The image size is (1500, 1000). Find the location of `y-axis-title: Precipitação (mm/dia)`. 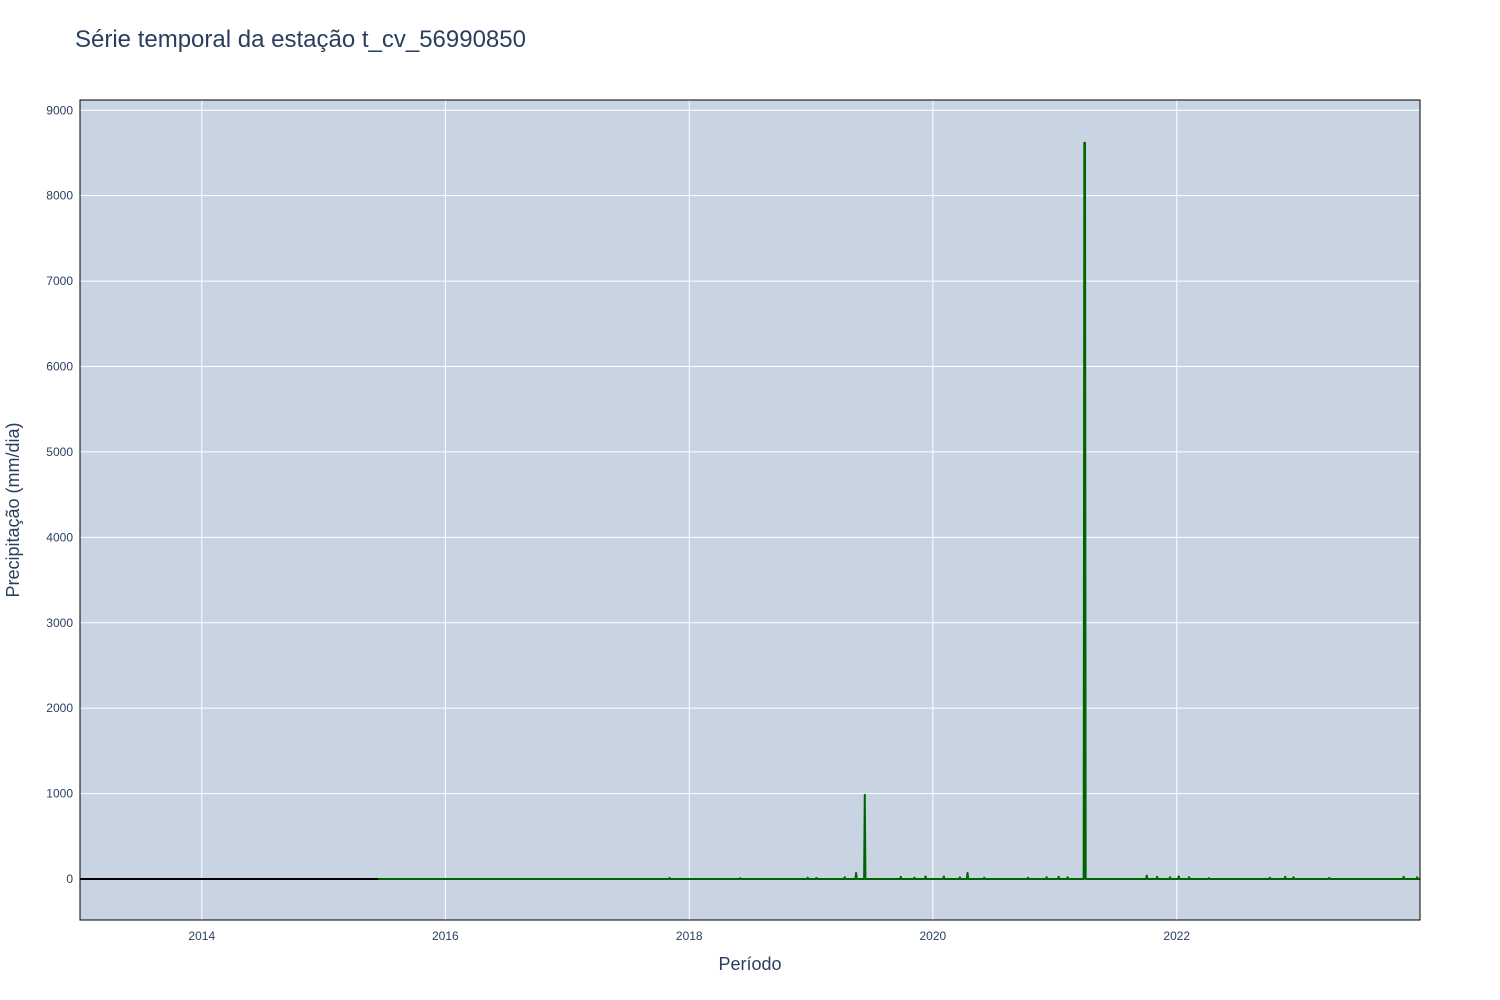

y-axis-title: Precipitação (mm/dia) is located at coordinates (13, 509).